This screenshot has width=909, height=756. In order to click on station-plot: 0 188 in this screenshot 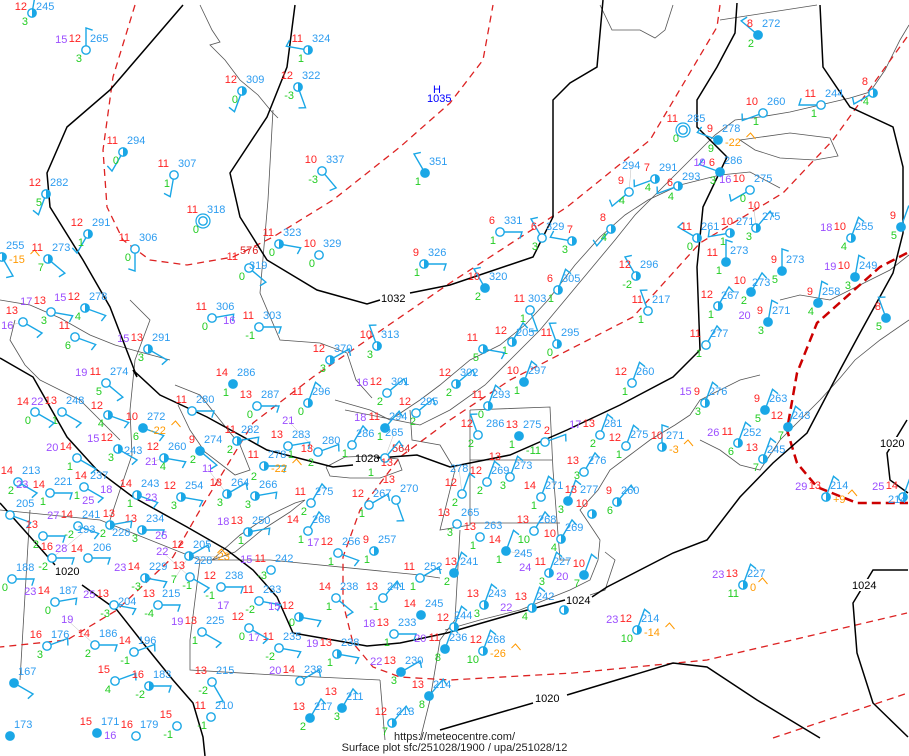, I will do `click(18, 578)`.